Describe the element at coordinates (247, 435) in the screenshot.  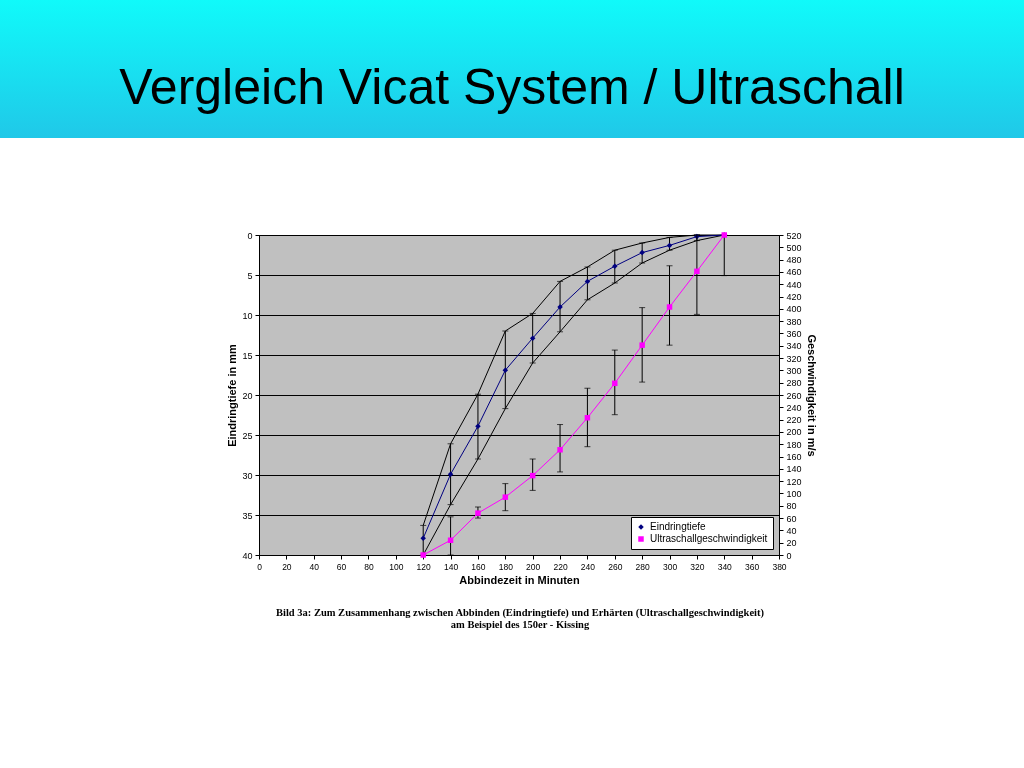
I see `y-tick-label: 25` at that location.